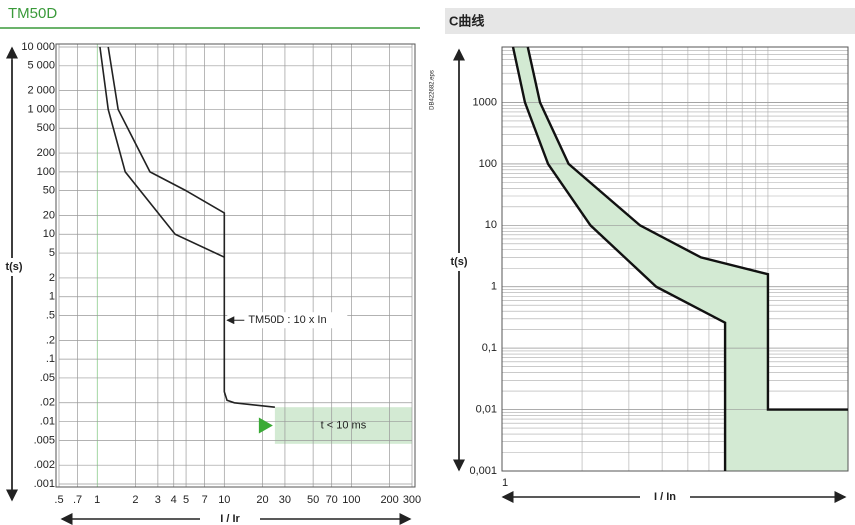 This screenshot has height=525, width=855. What do you see at coordinates (49, 215) in the screenshot?
I see `y-tick-label: 20` at bounding box center [49, 215].